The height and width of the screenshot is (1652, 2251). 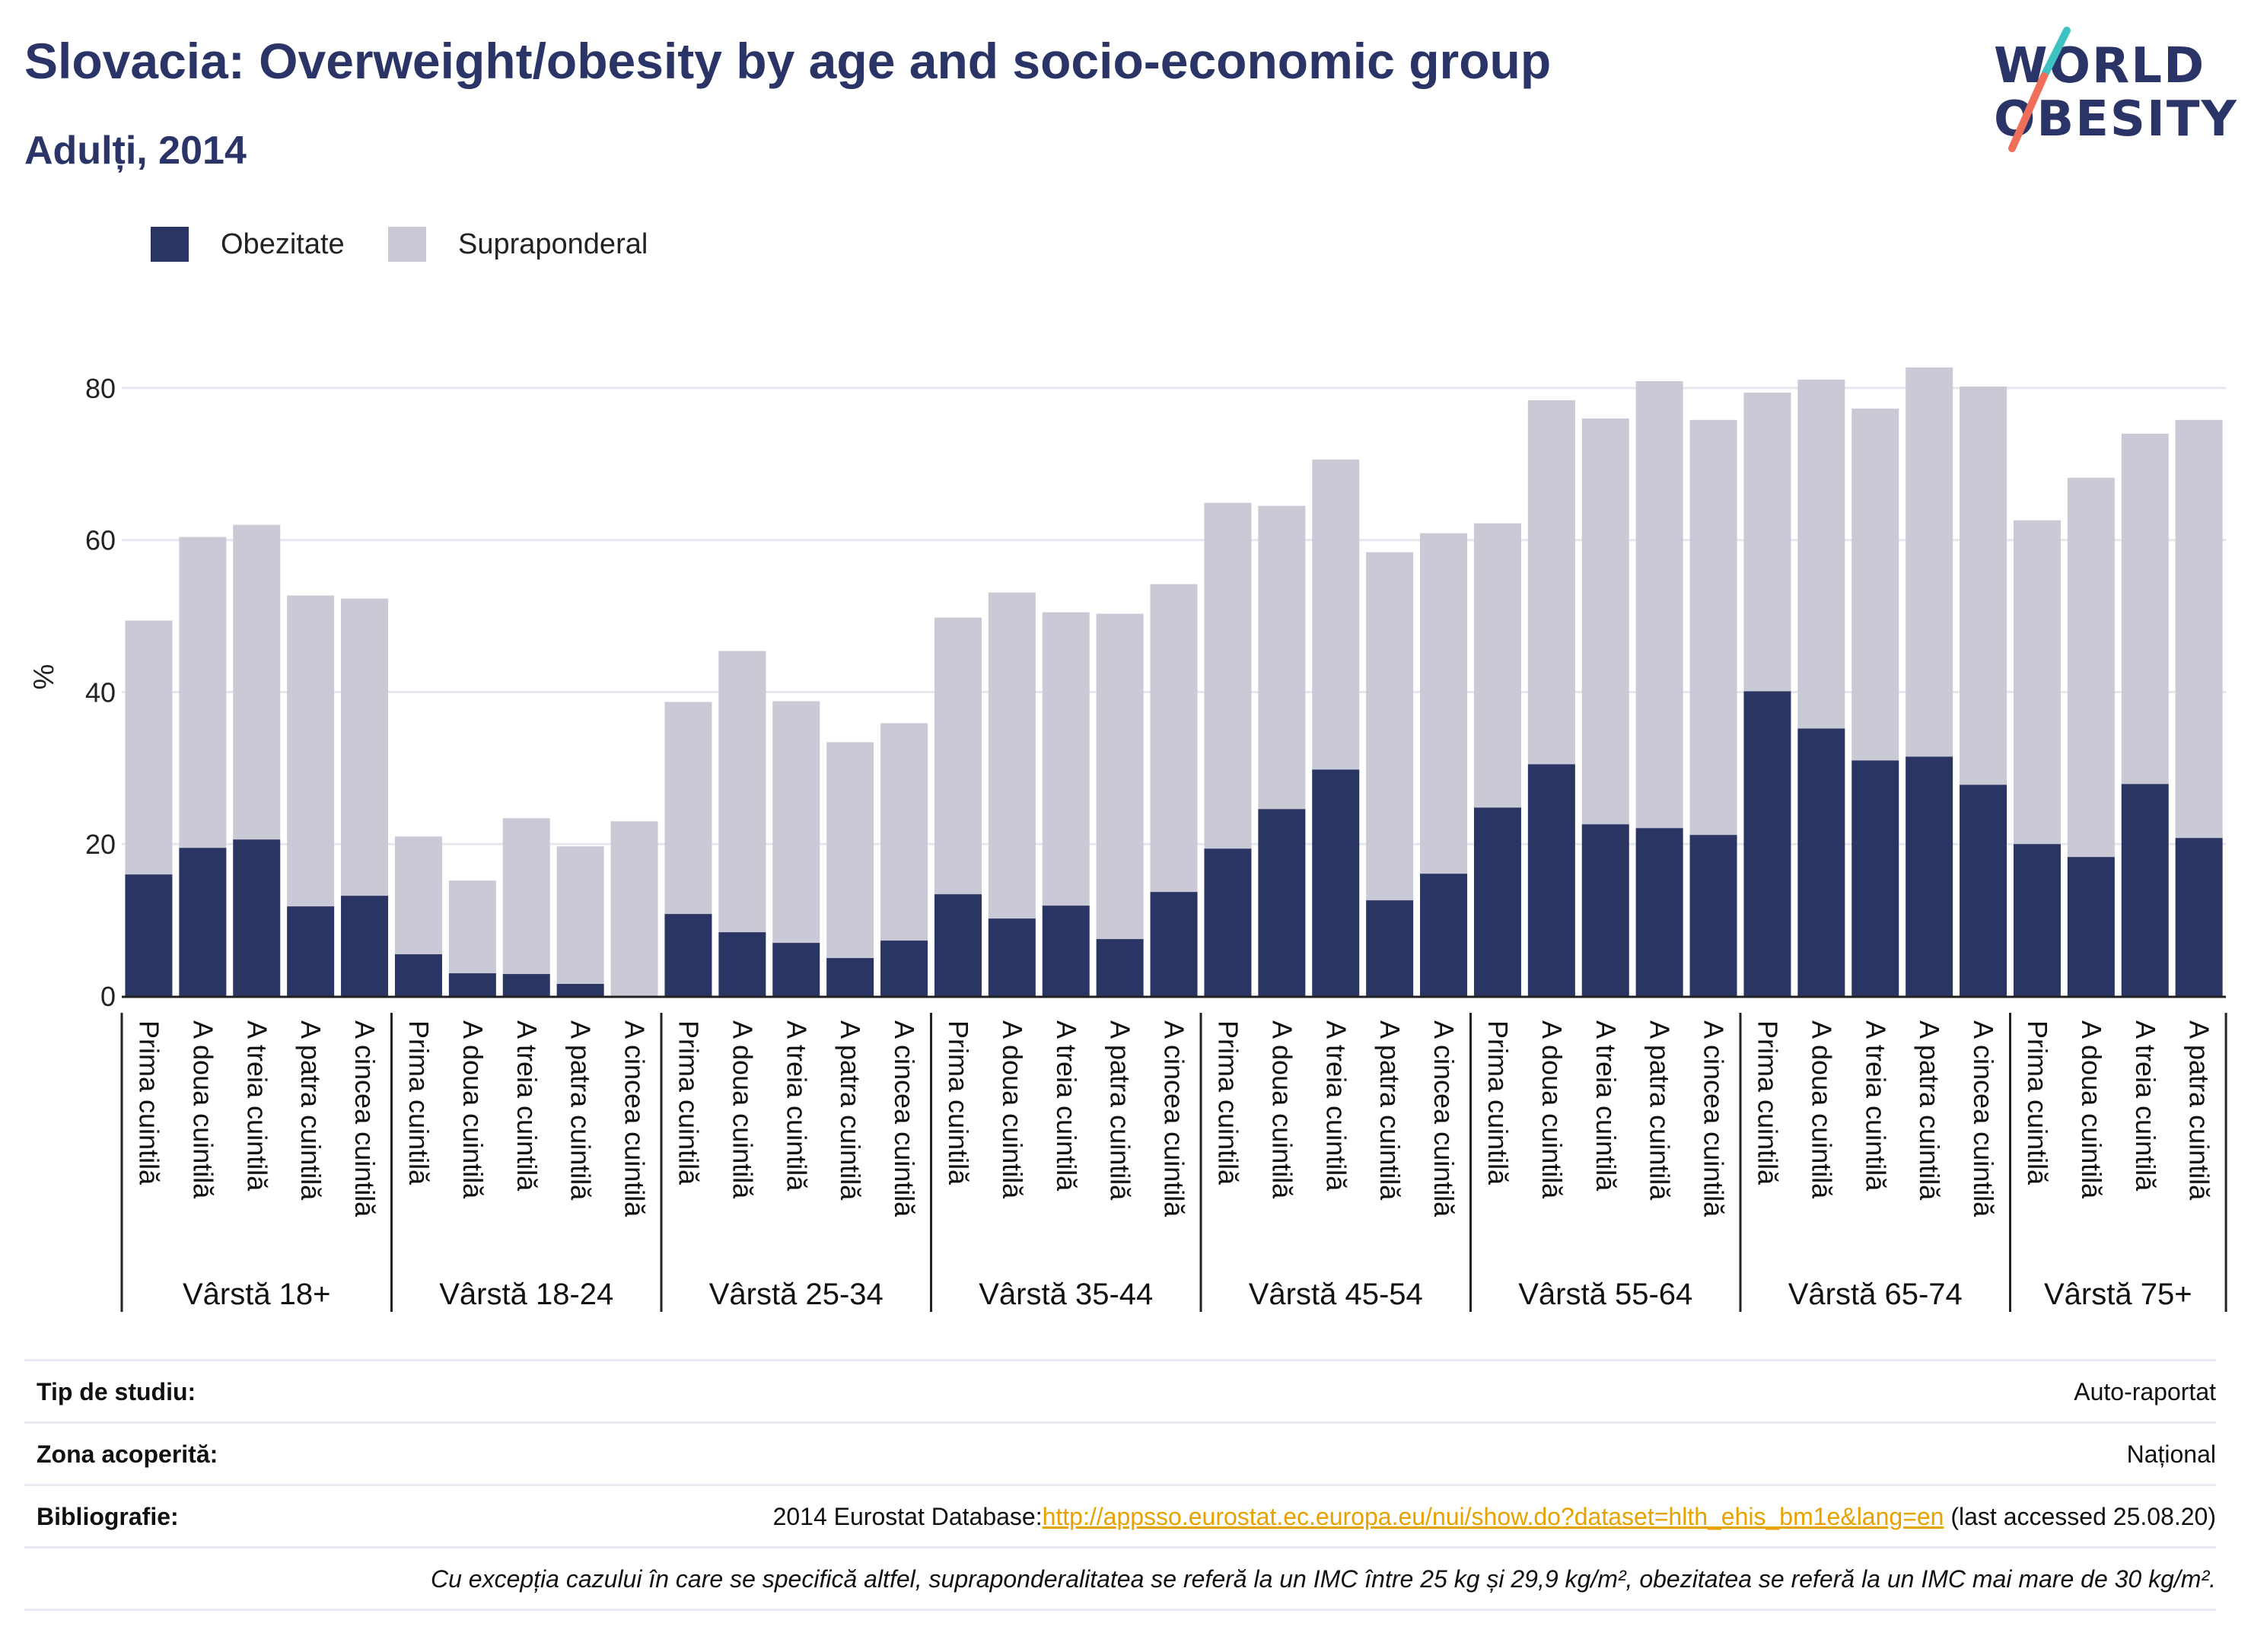 I want to click on group-label: Vârstă 18+, so click(x=257, y=1294).